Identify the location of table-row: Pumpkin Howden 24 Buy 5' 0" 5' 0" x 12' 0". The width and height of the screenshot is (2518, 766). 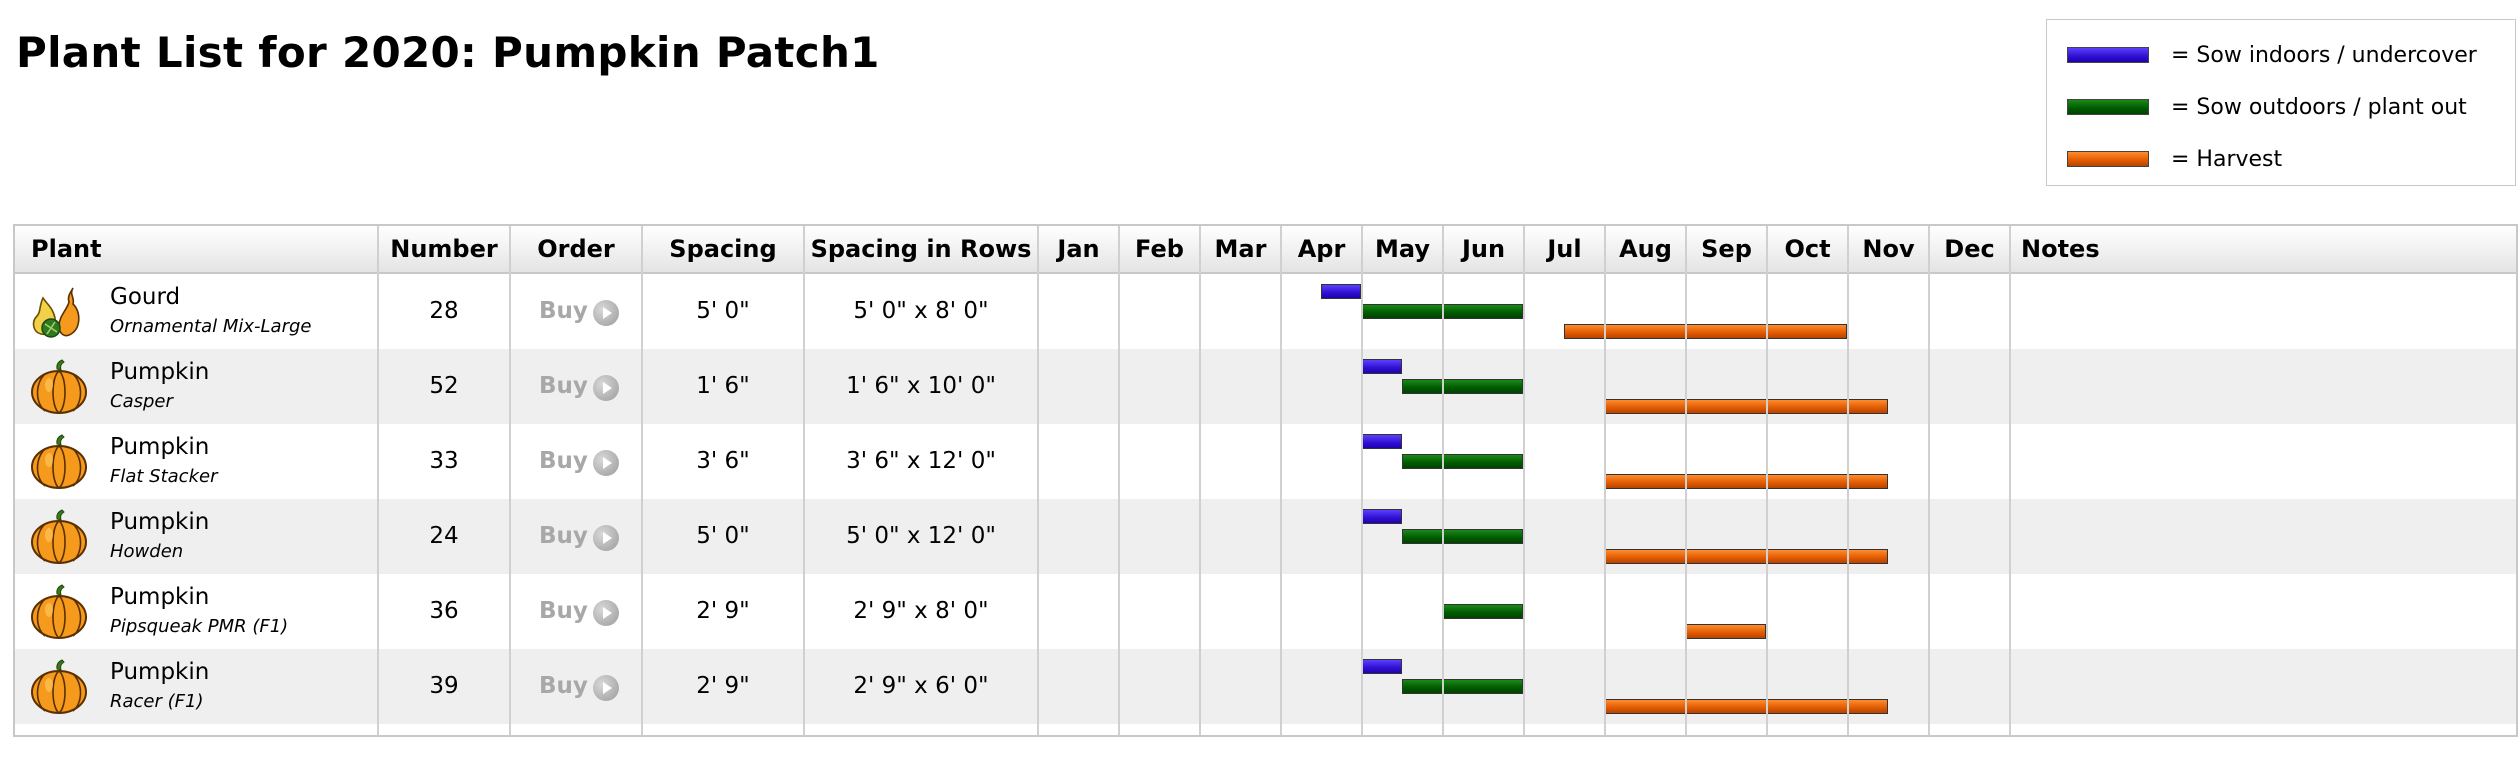
(1265, 536).